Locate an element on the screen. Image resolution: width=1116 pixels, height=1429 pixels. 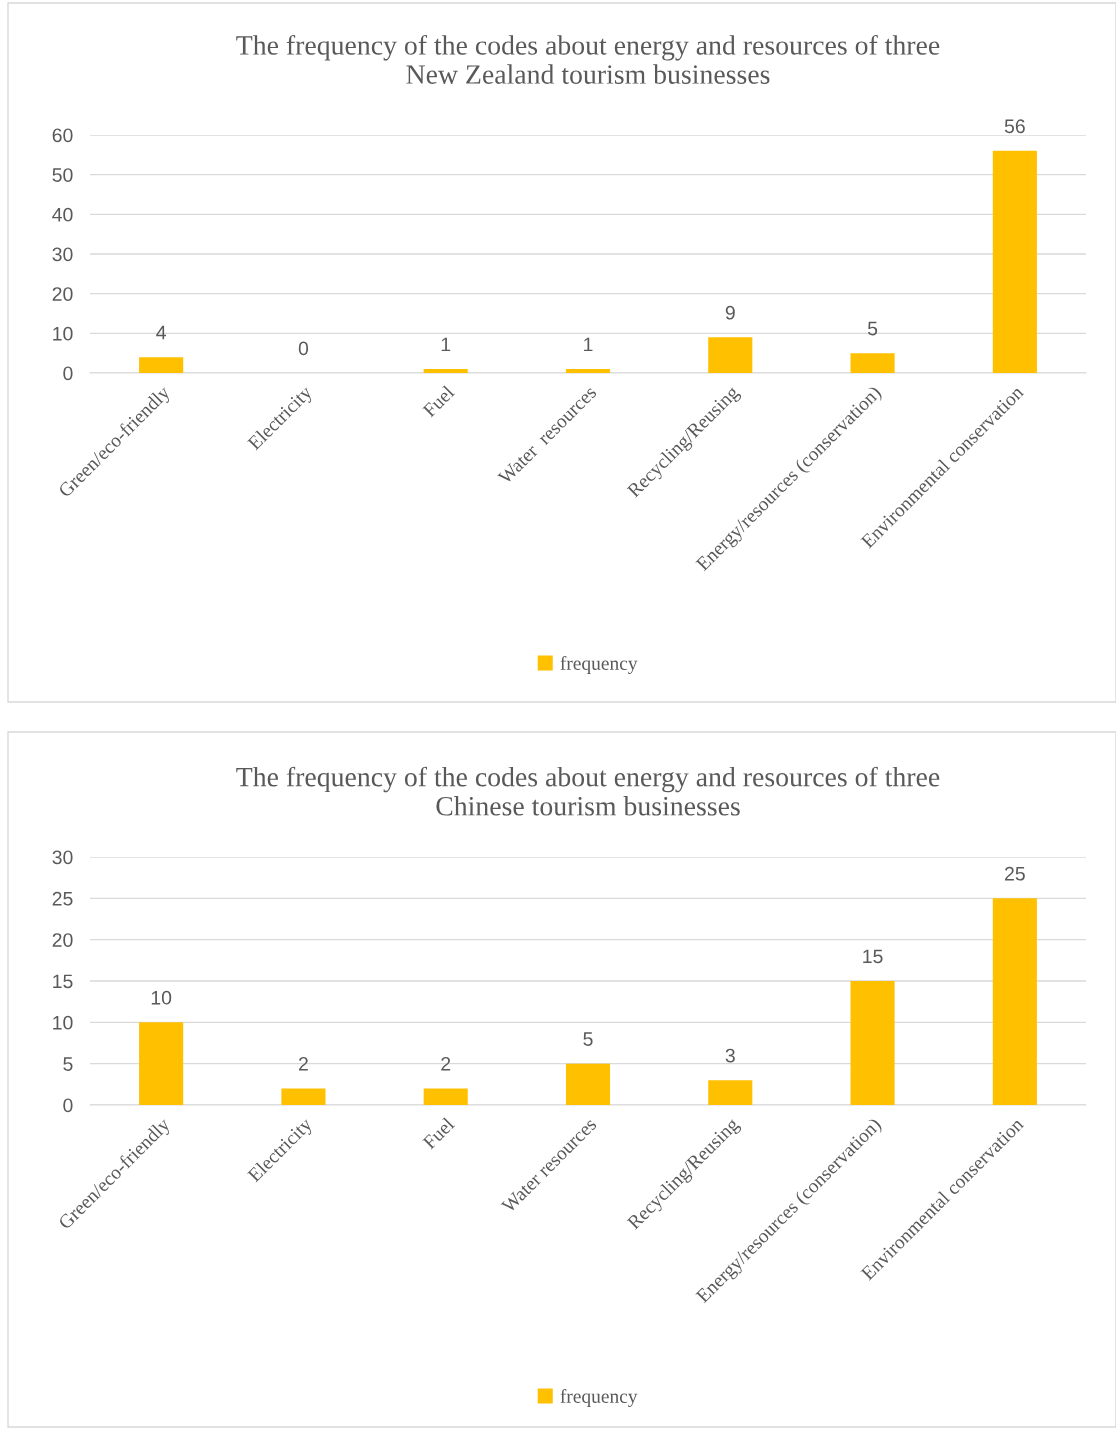
data-label: 9 is located at coordinates (730, 312).